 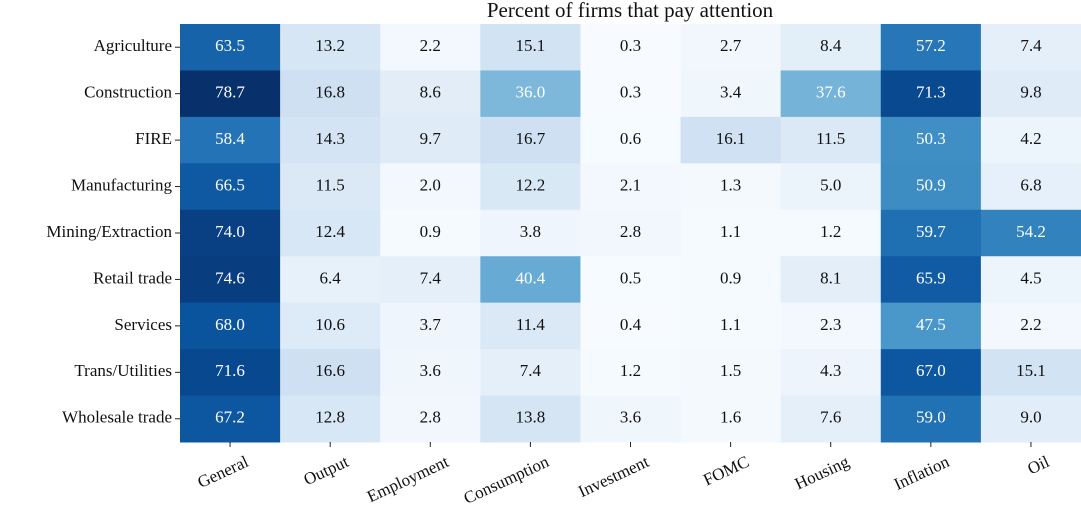 I want to click on cell-label: 13.2, so click(x=330, y=45).